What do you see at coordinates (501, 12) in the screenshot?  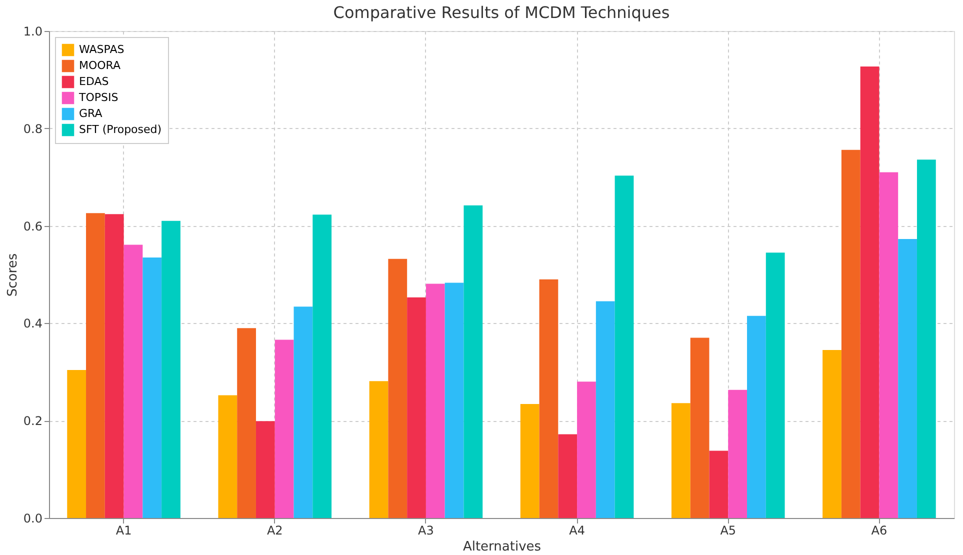 I see `chart-title: Comparative Results of MCDM Techniques` at bounding box center [501, 12].